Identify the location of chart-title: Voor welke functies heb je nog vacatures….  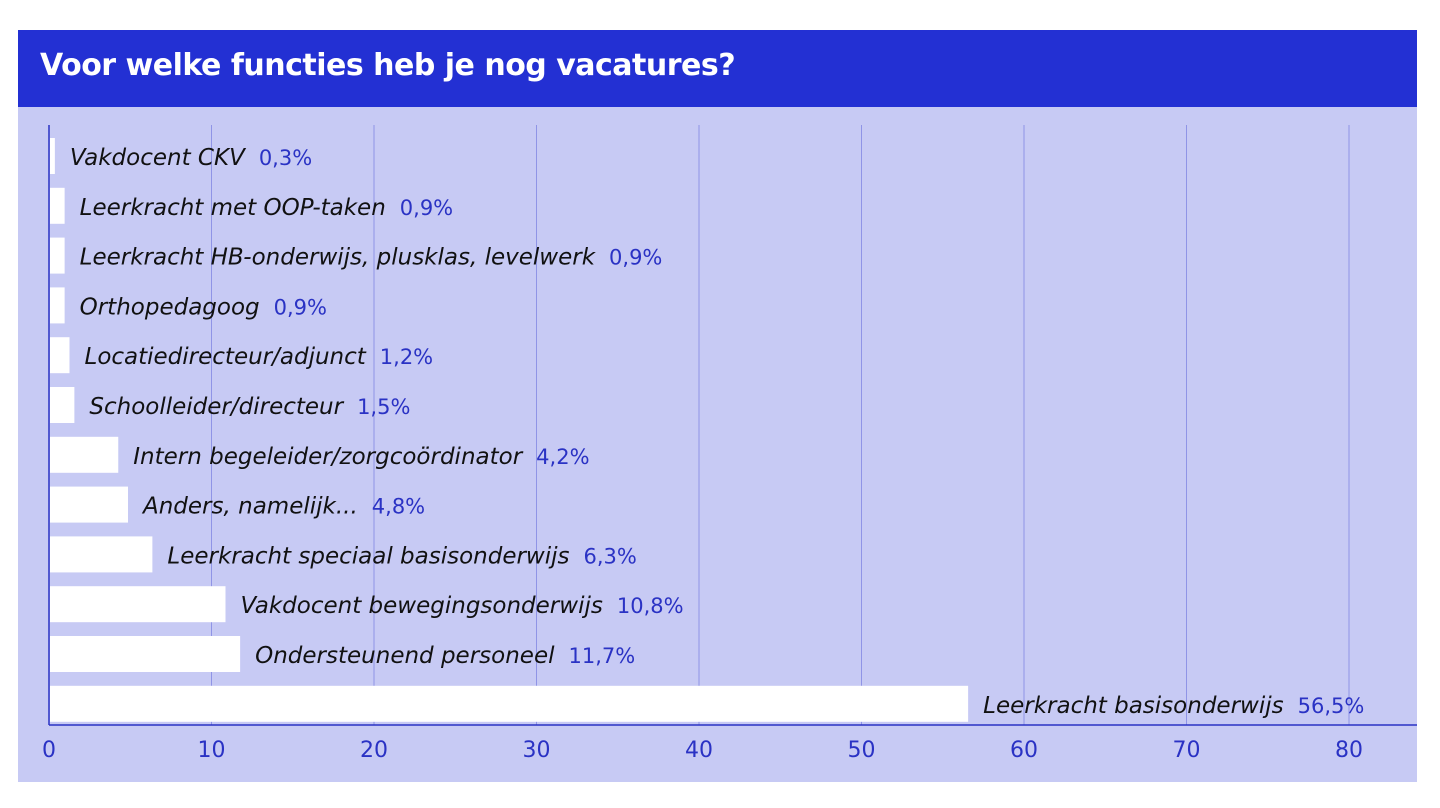
(388, 65).